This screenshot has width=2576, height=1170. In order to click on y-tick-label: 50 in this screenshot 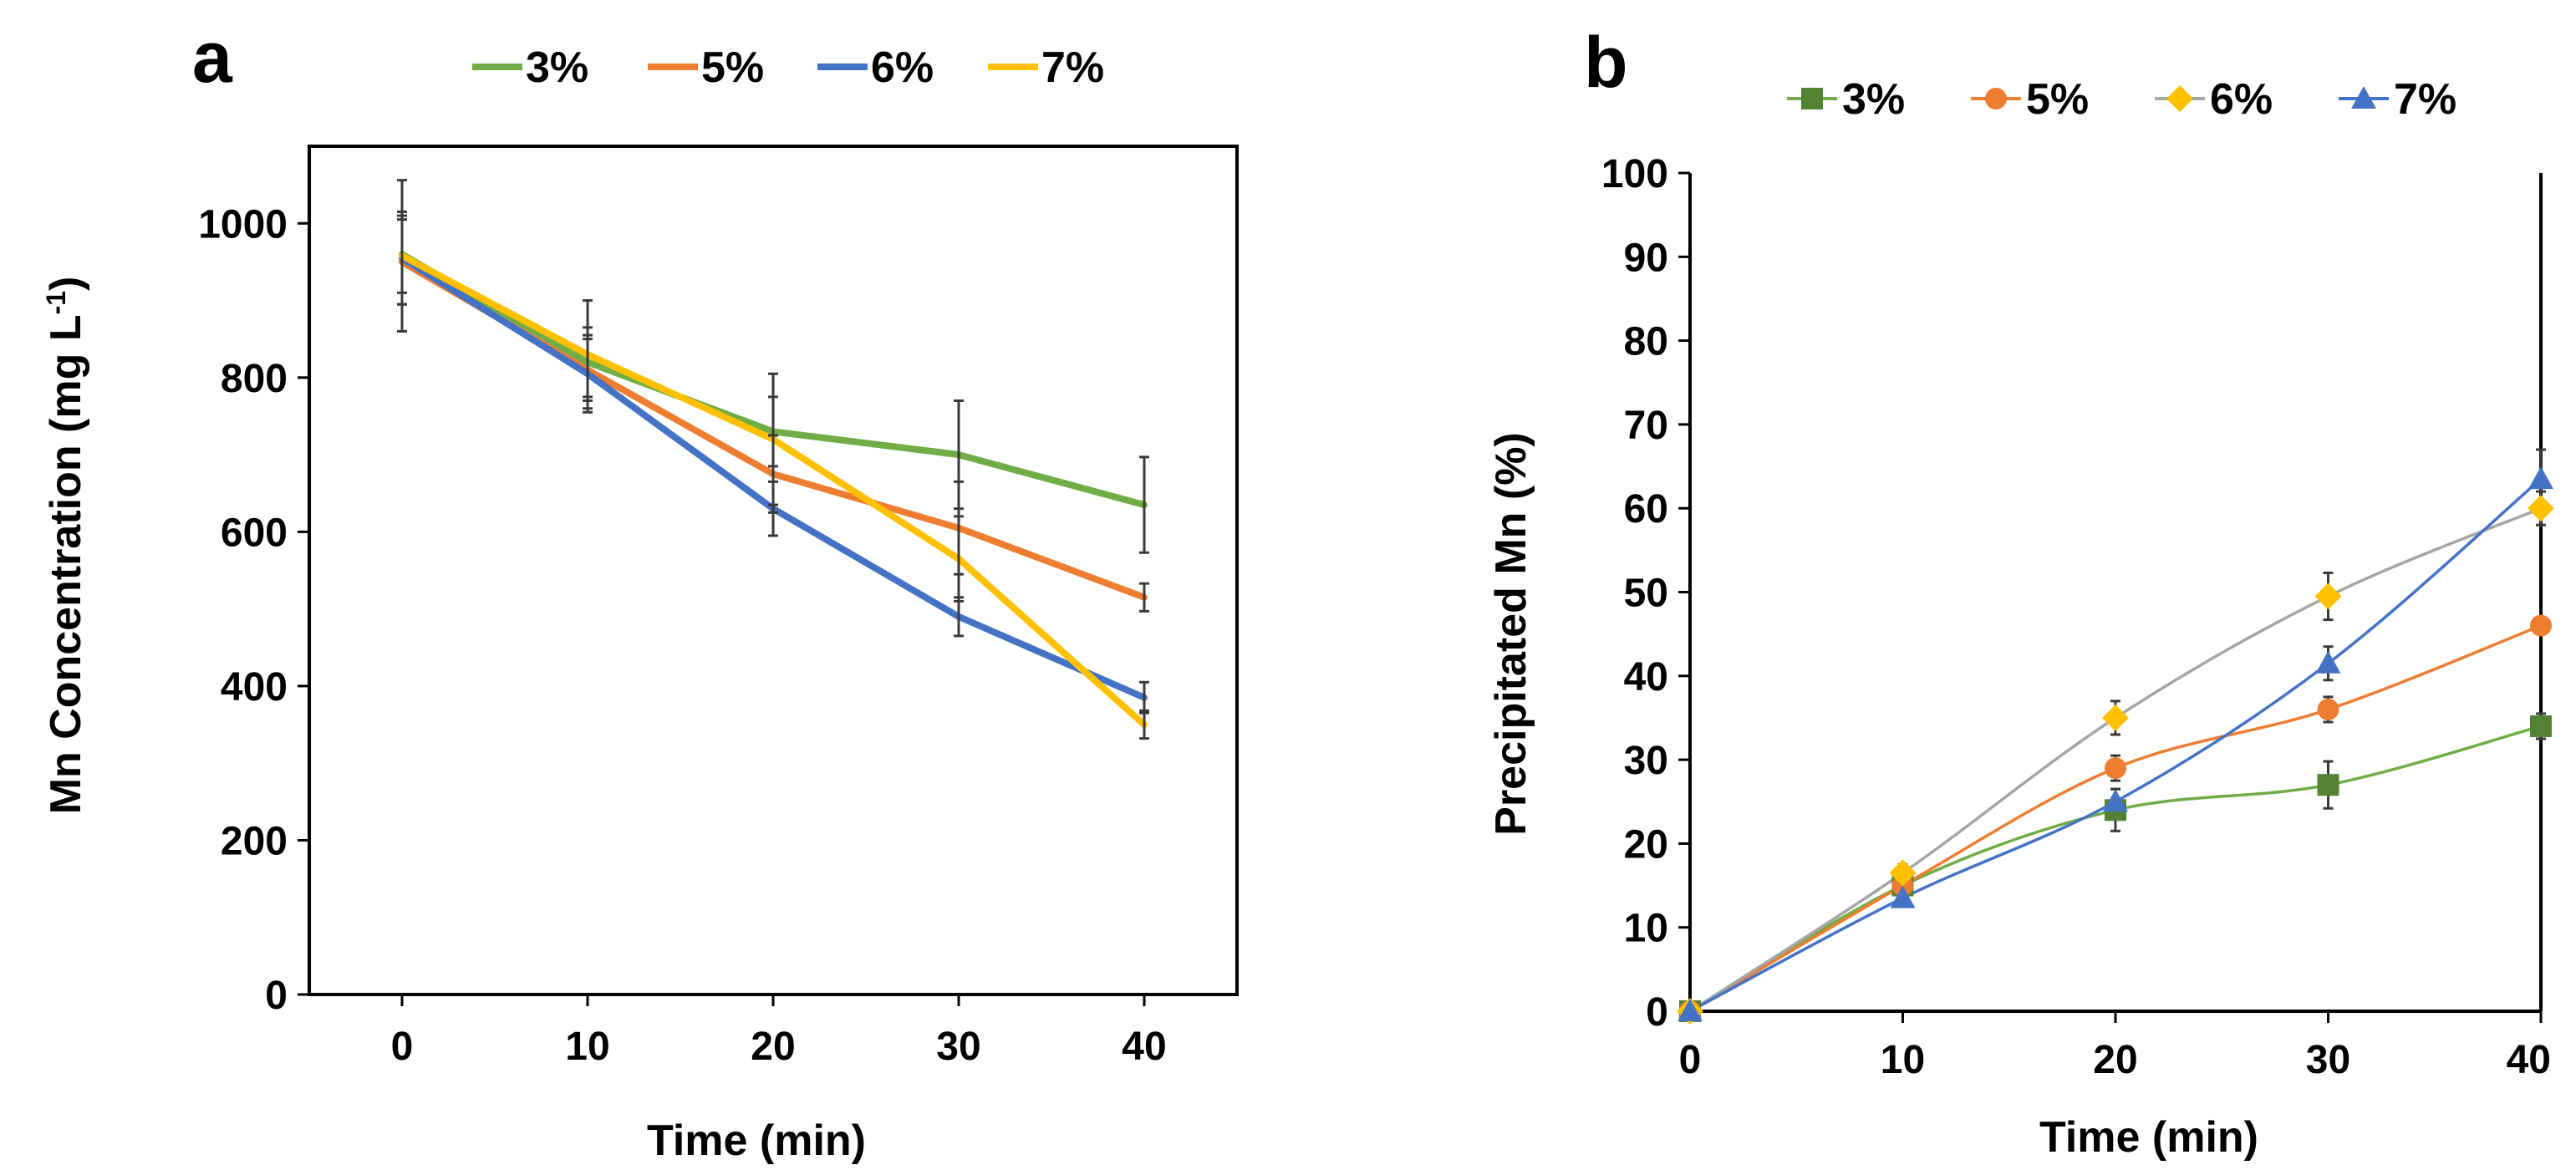, I will do `click(1646, 594)`.